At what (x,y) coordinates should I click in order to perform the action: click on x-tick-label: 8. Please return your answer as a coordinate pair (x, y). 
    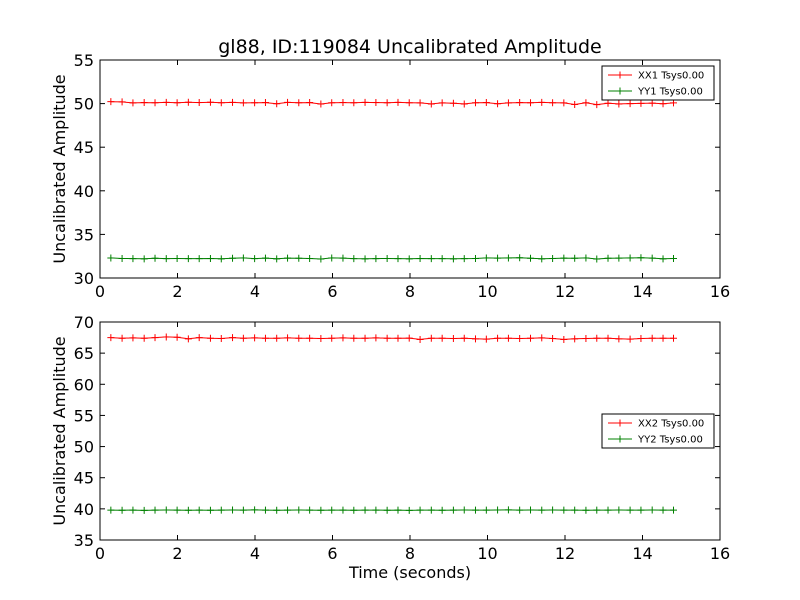
    Looking at the image, I should click on (410, 291).